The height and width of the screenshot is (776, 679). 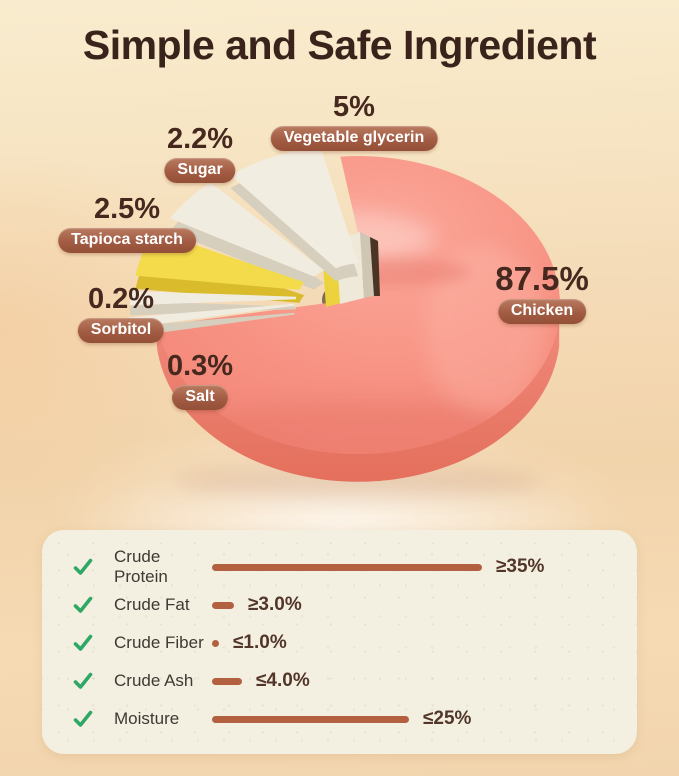 What do you see at coordinates (127, 209) in the screenshot?
I see `pct-tapioca-starch: 2.5%` at bounding box center [127, 209].